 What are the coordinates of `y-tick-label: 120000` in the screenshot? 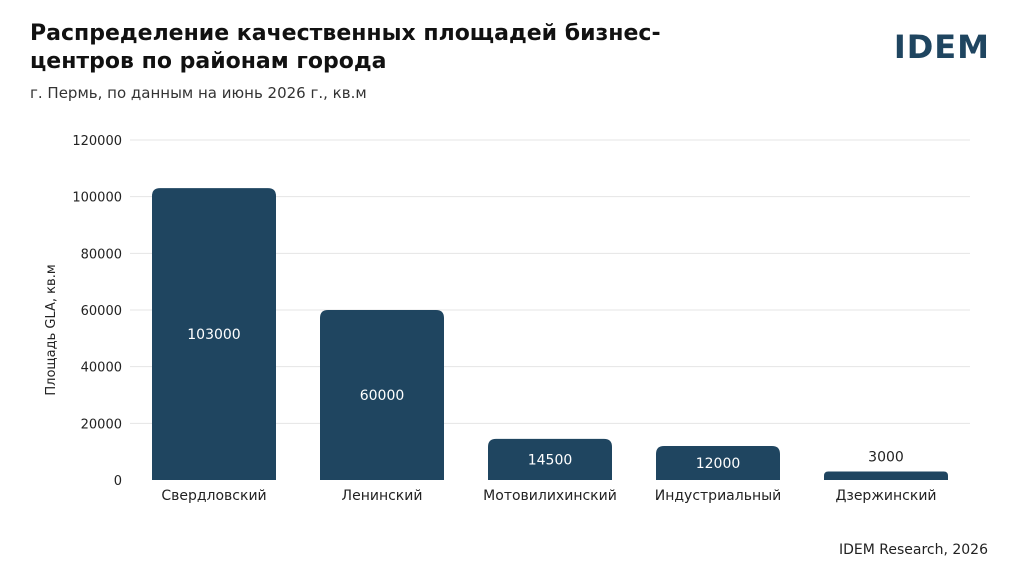 It's located at (97, 141).